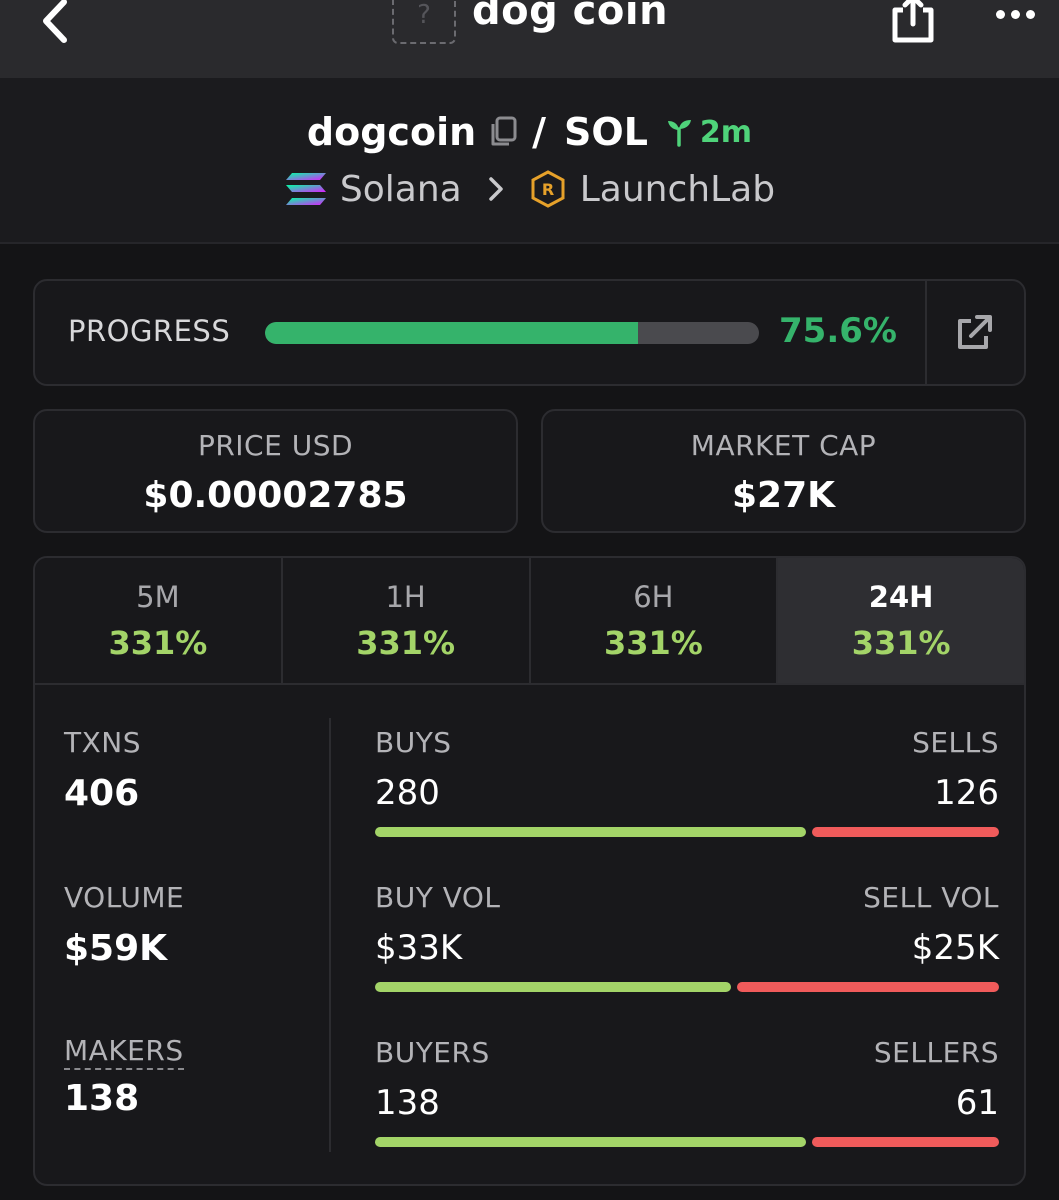  I want to click on tab-label: 24H, so click(901, 597).